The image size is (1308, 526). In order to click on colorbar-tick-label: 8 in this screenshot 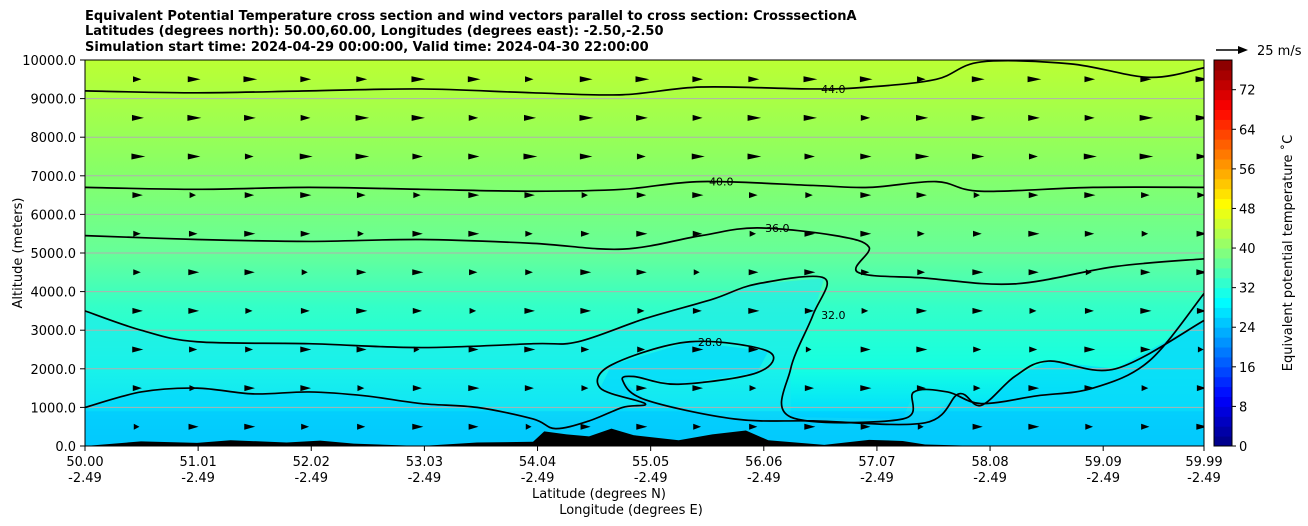, I will do `click(1243, 407)`.